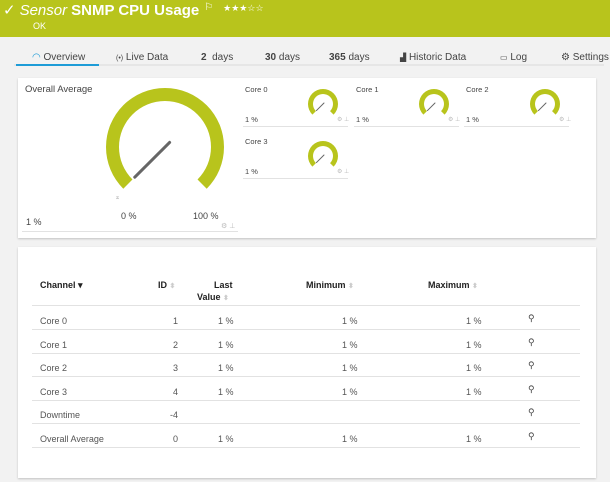 Image resolution: width=610 pixels, height=482 pixels. What do you see at coordinates (213, 297) in the screenshot?
I see `column-header-last-value: Value ⬍` at bounding box center [213, 297].